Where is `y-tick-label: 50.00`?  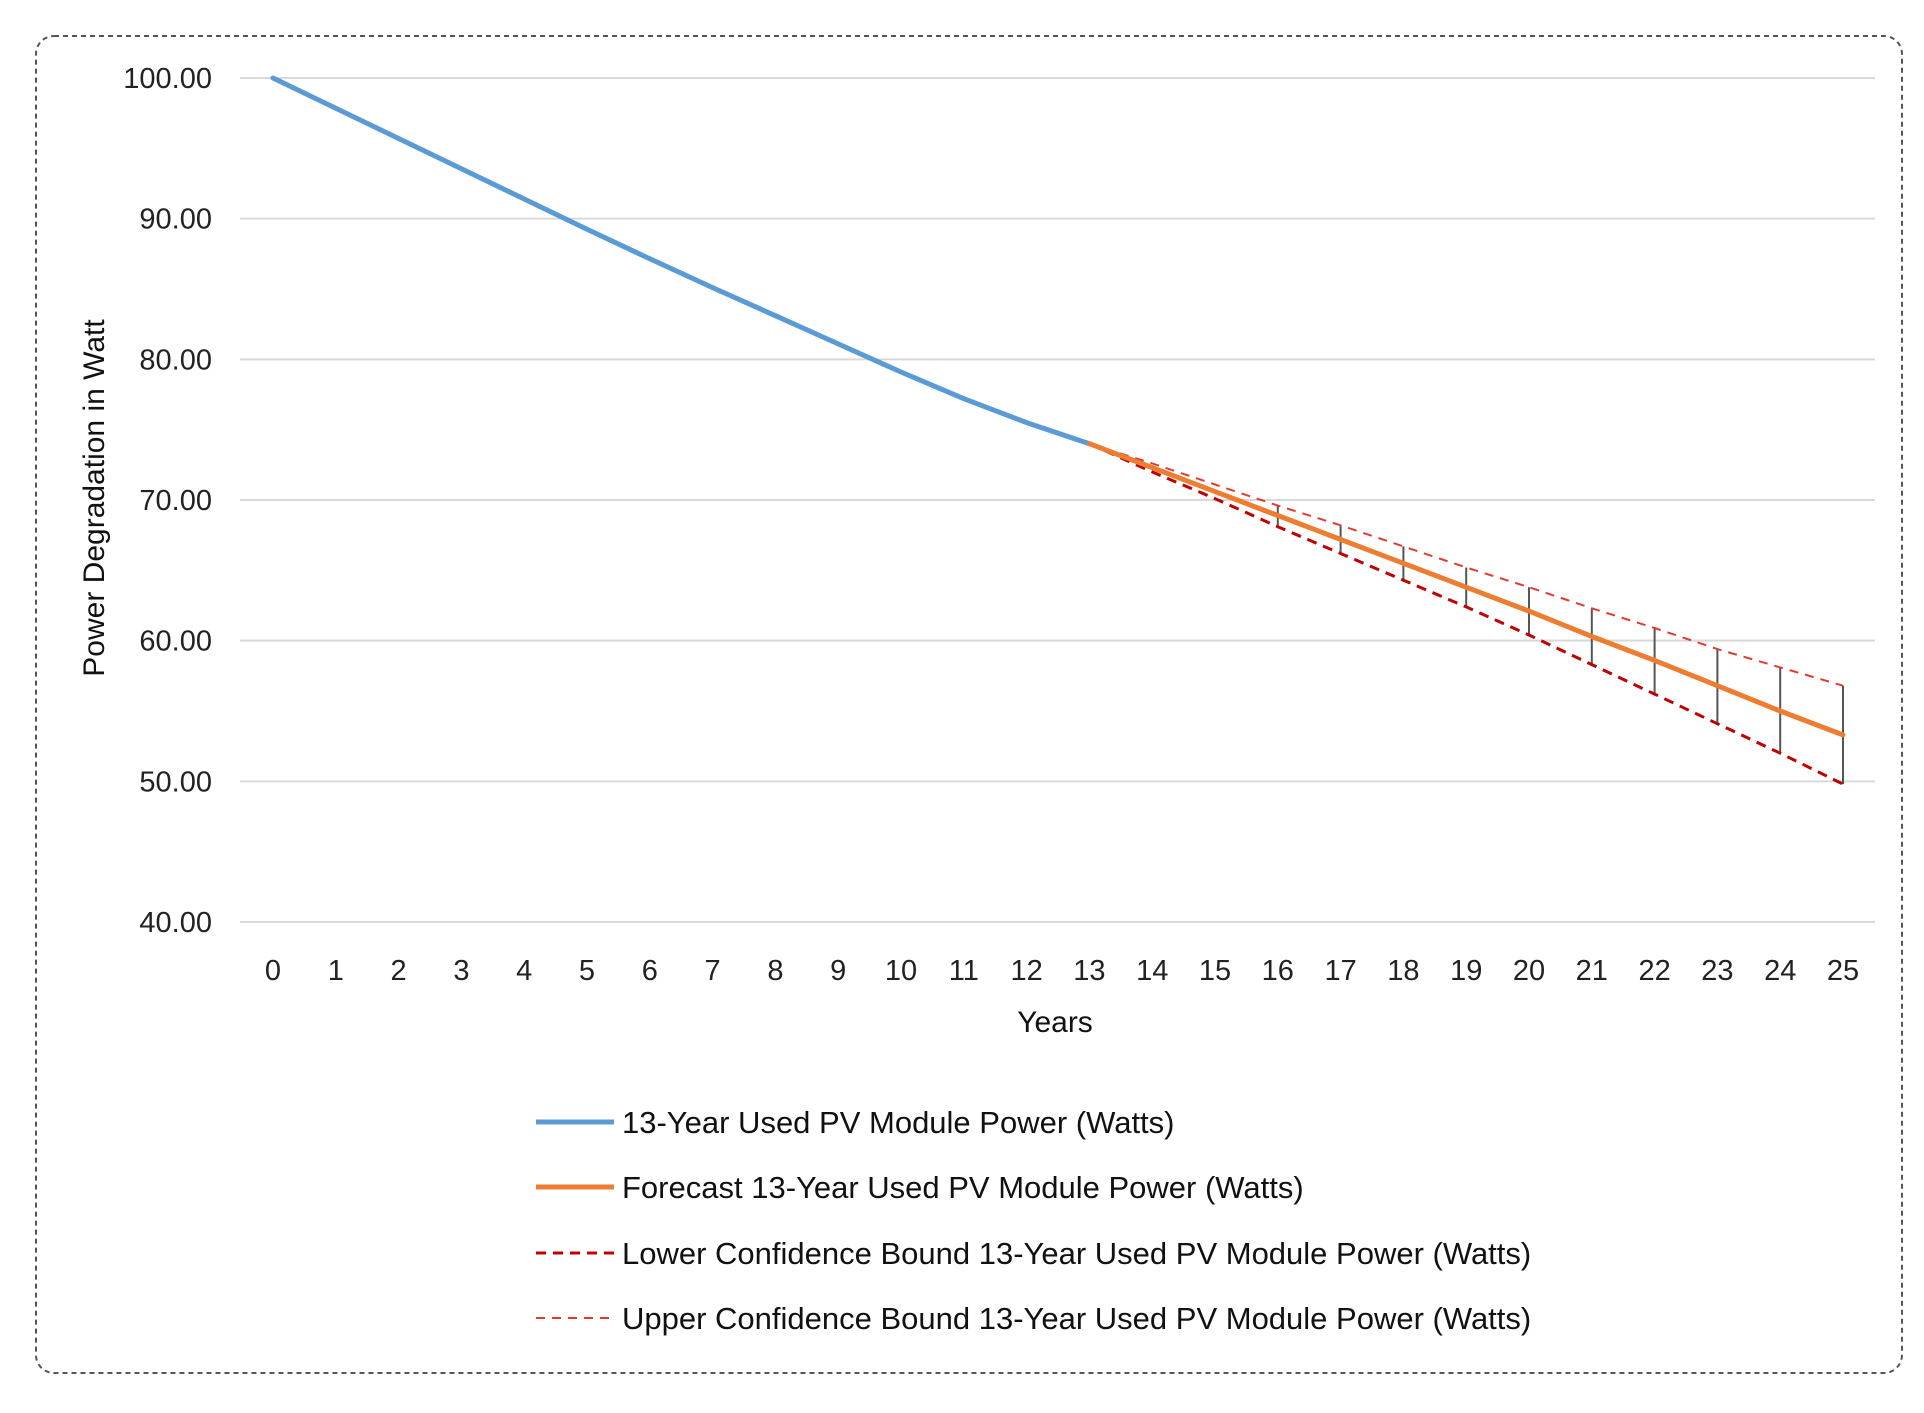 y-tick-label: 50.00 is located at coordinates (175, 782).